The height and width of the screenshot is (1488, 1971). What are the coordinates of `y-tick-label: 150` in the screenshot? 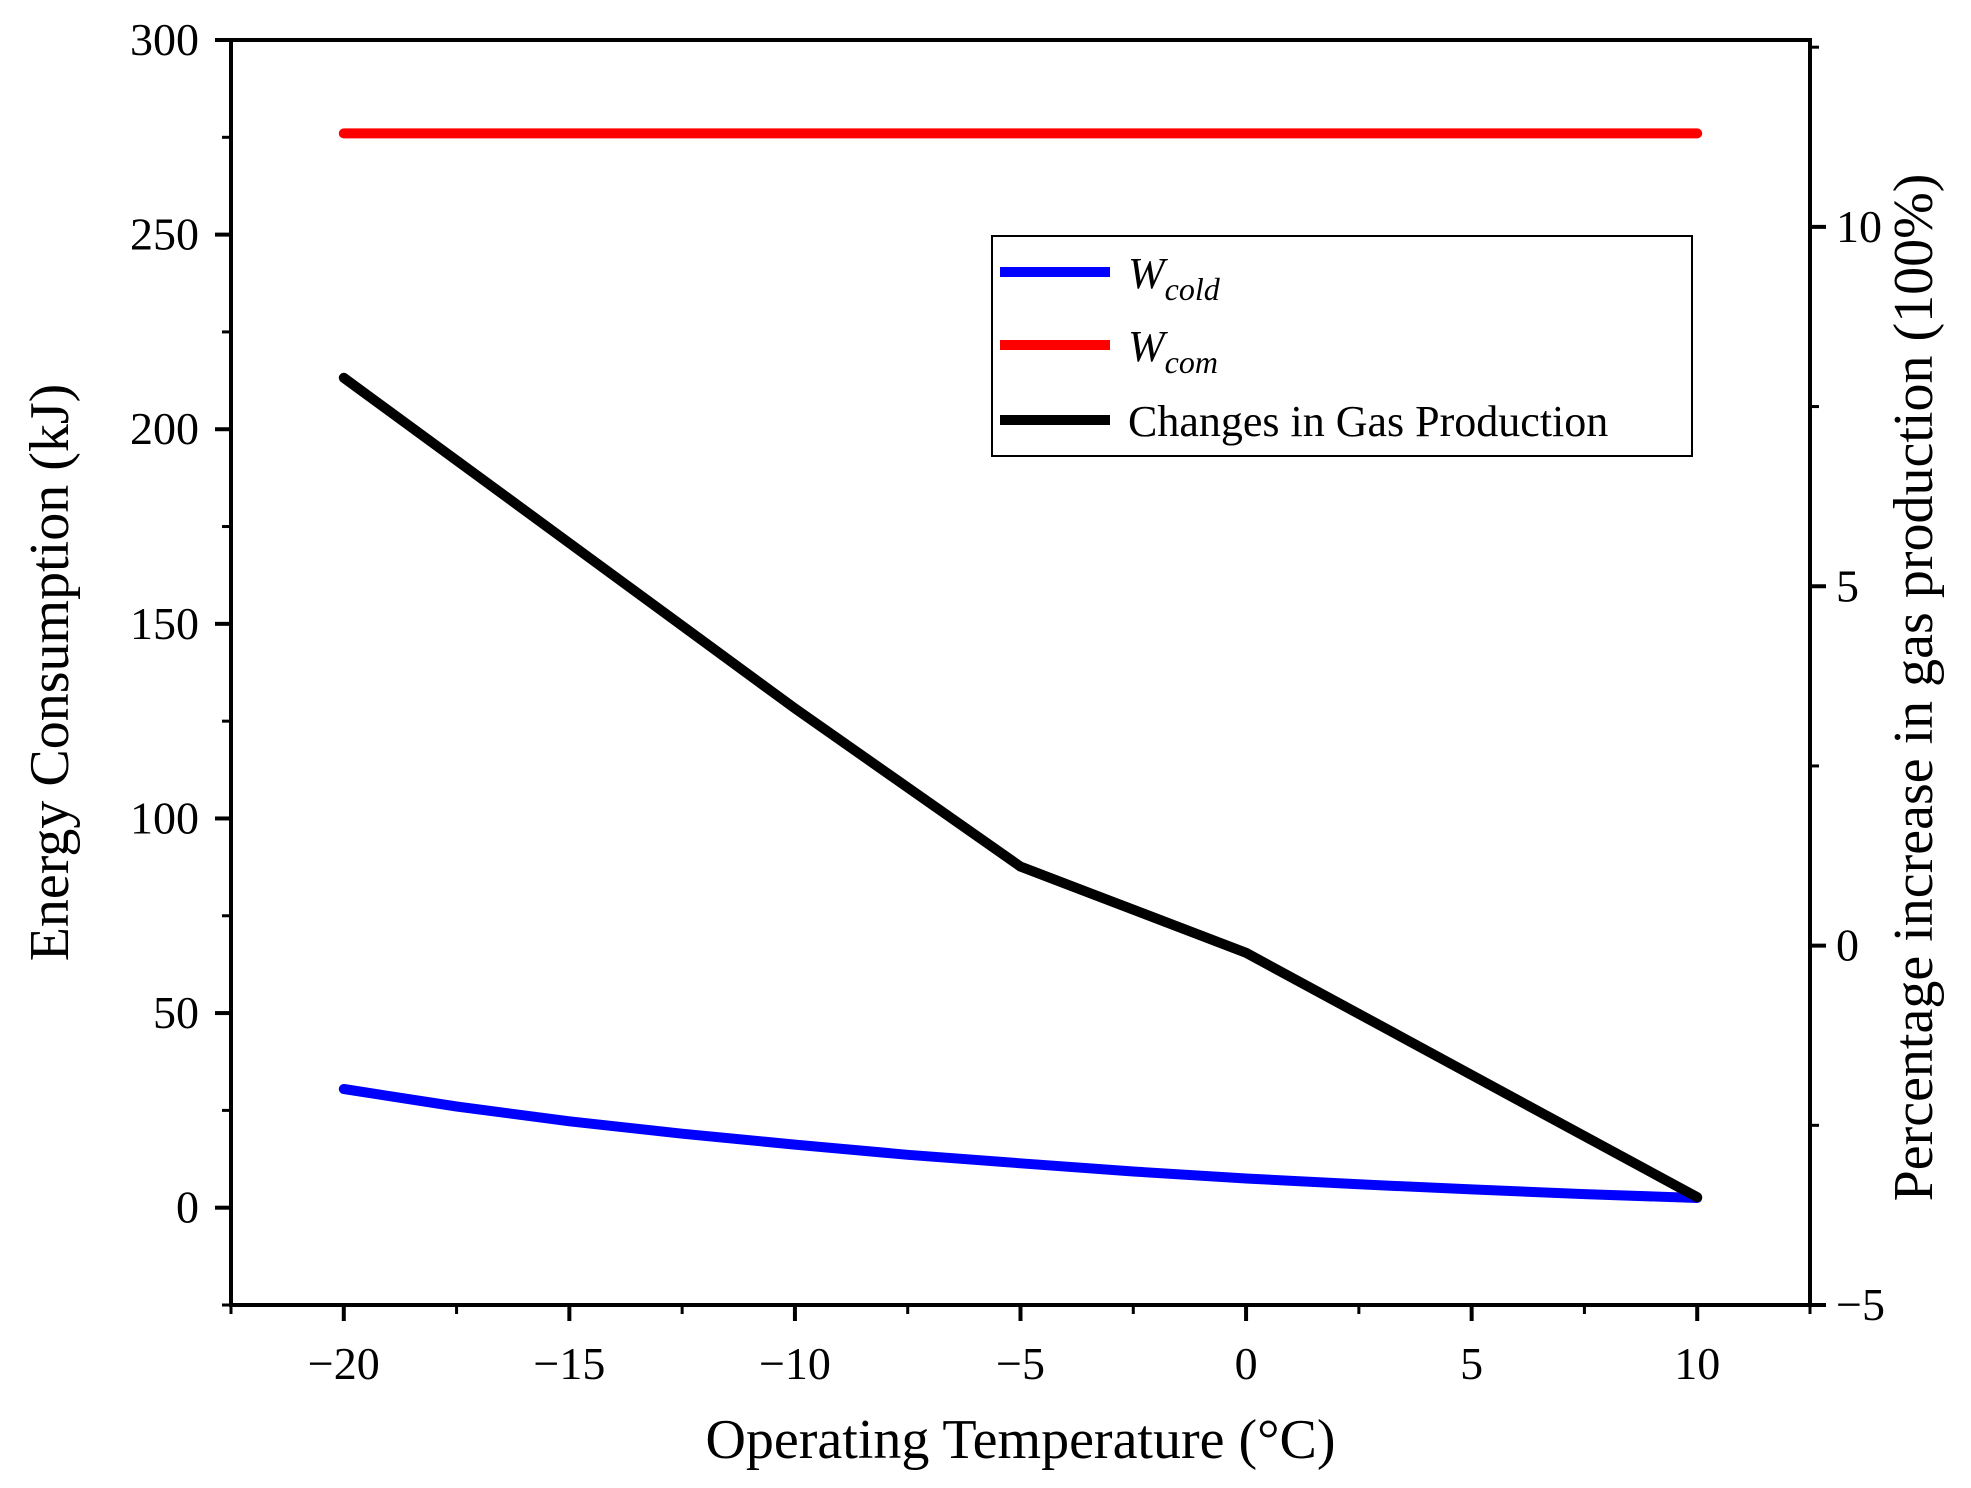 It's located at (164, 623).